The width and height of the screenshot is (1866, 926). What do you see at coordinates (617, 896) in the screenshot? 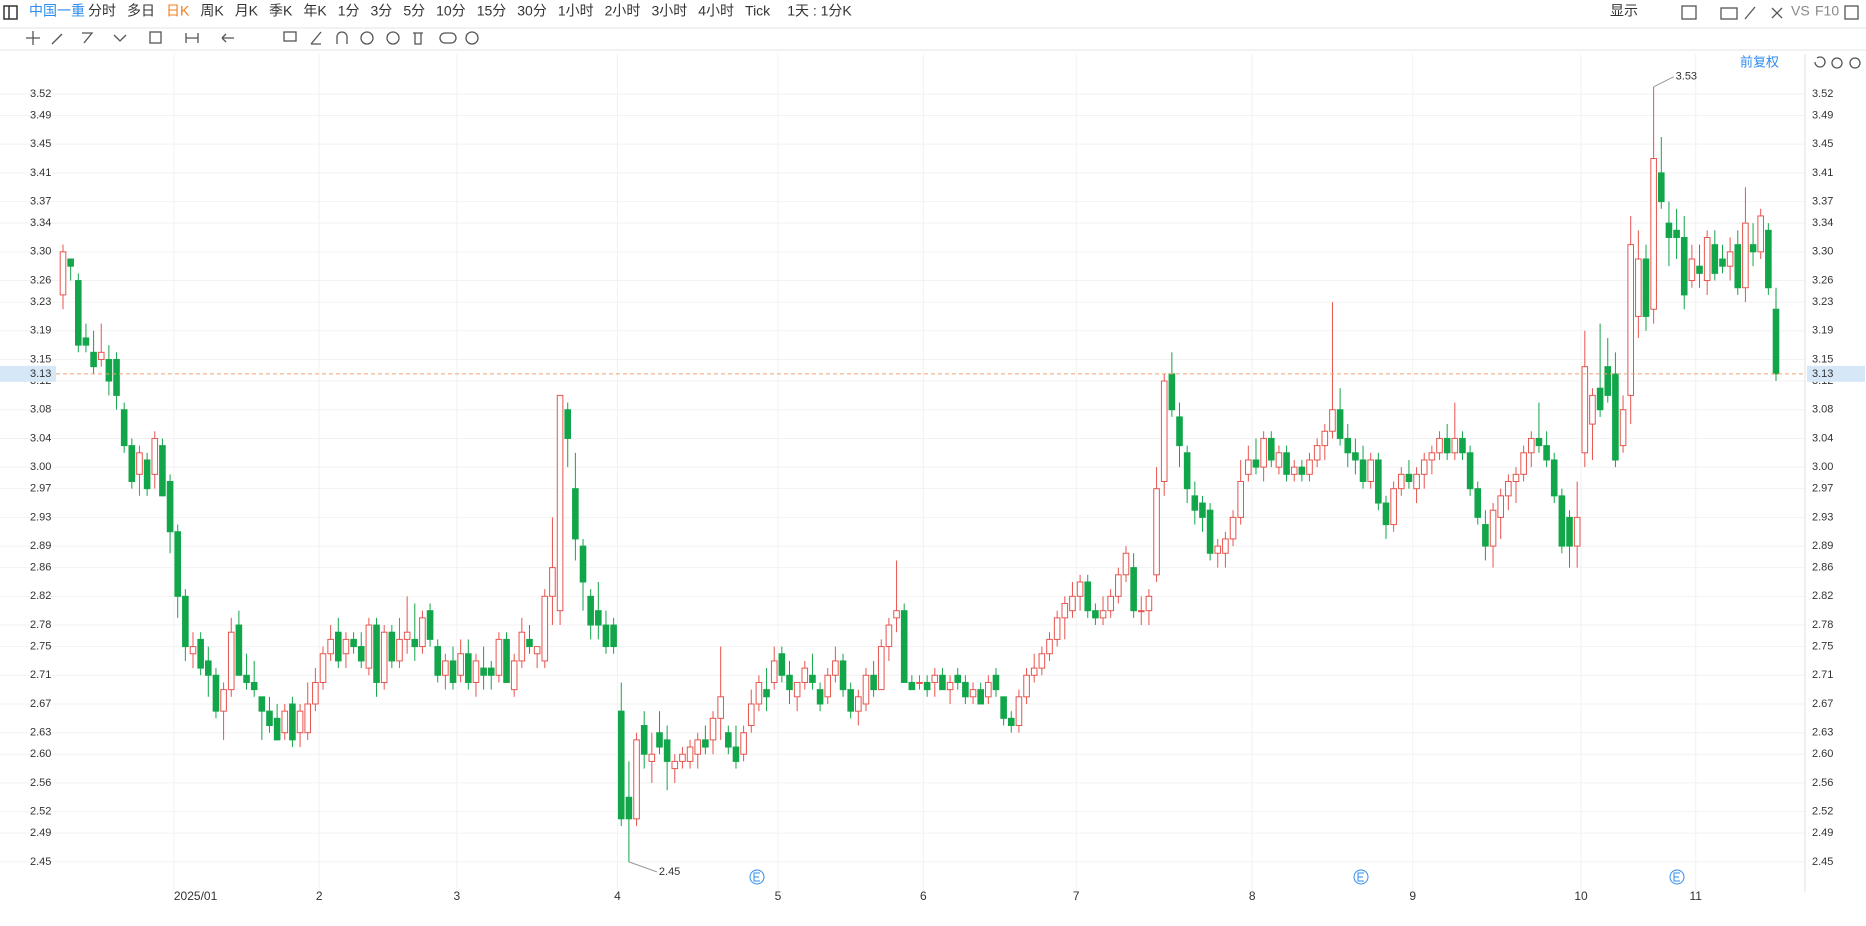
I see `x-tick-label: 4` at bounding box center [617, 896].